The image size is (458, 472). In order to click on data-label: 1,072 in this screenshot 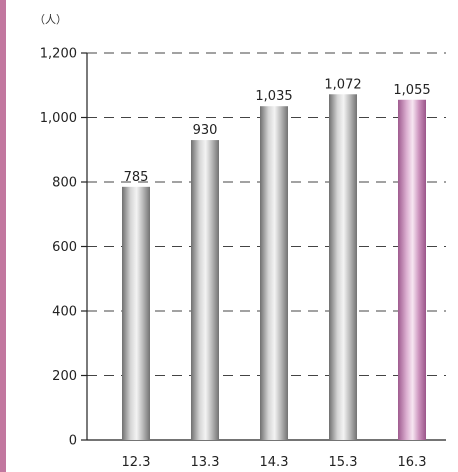, I will do `click(342, 84)`.